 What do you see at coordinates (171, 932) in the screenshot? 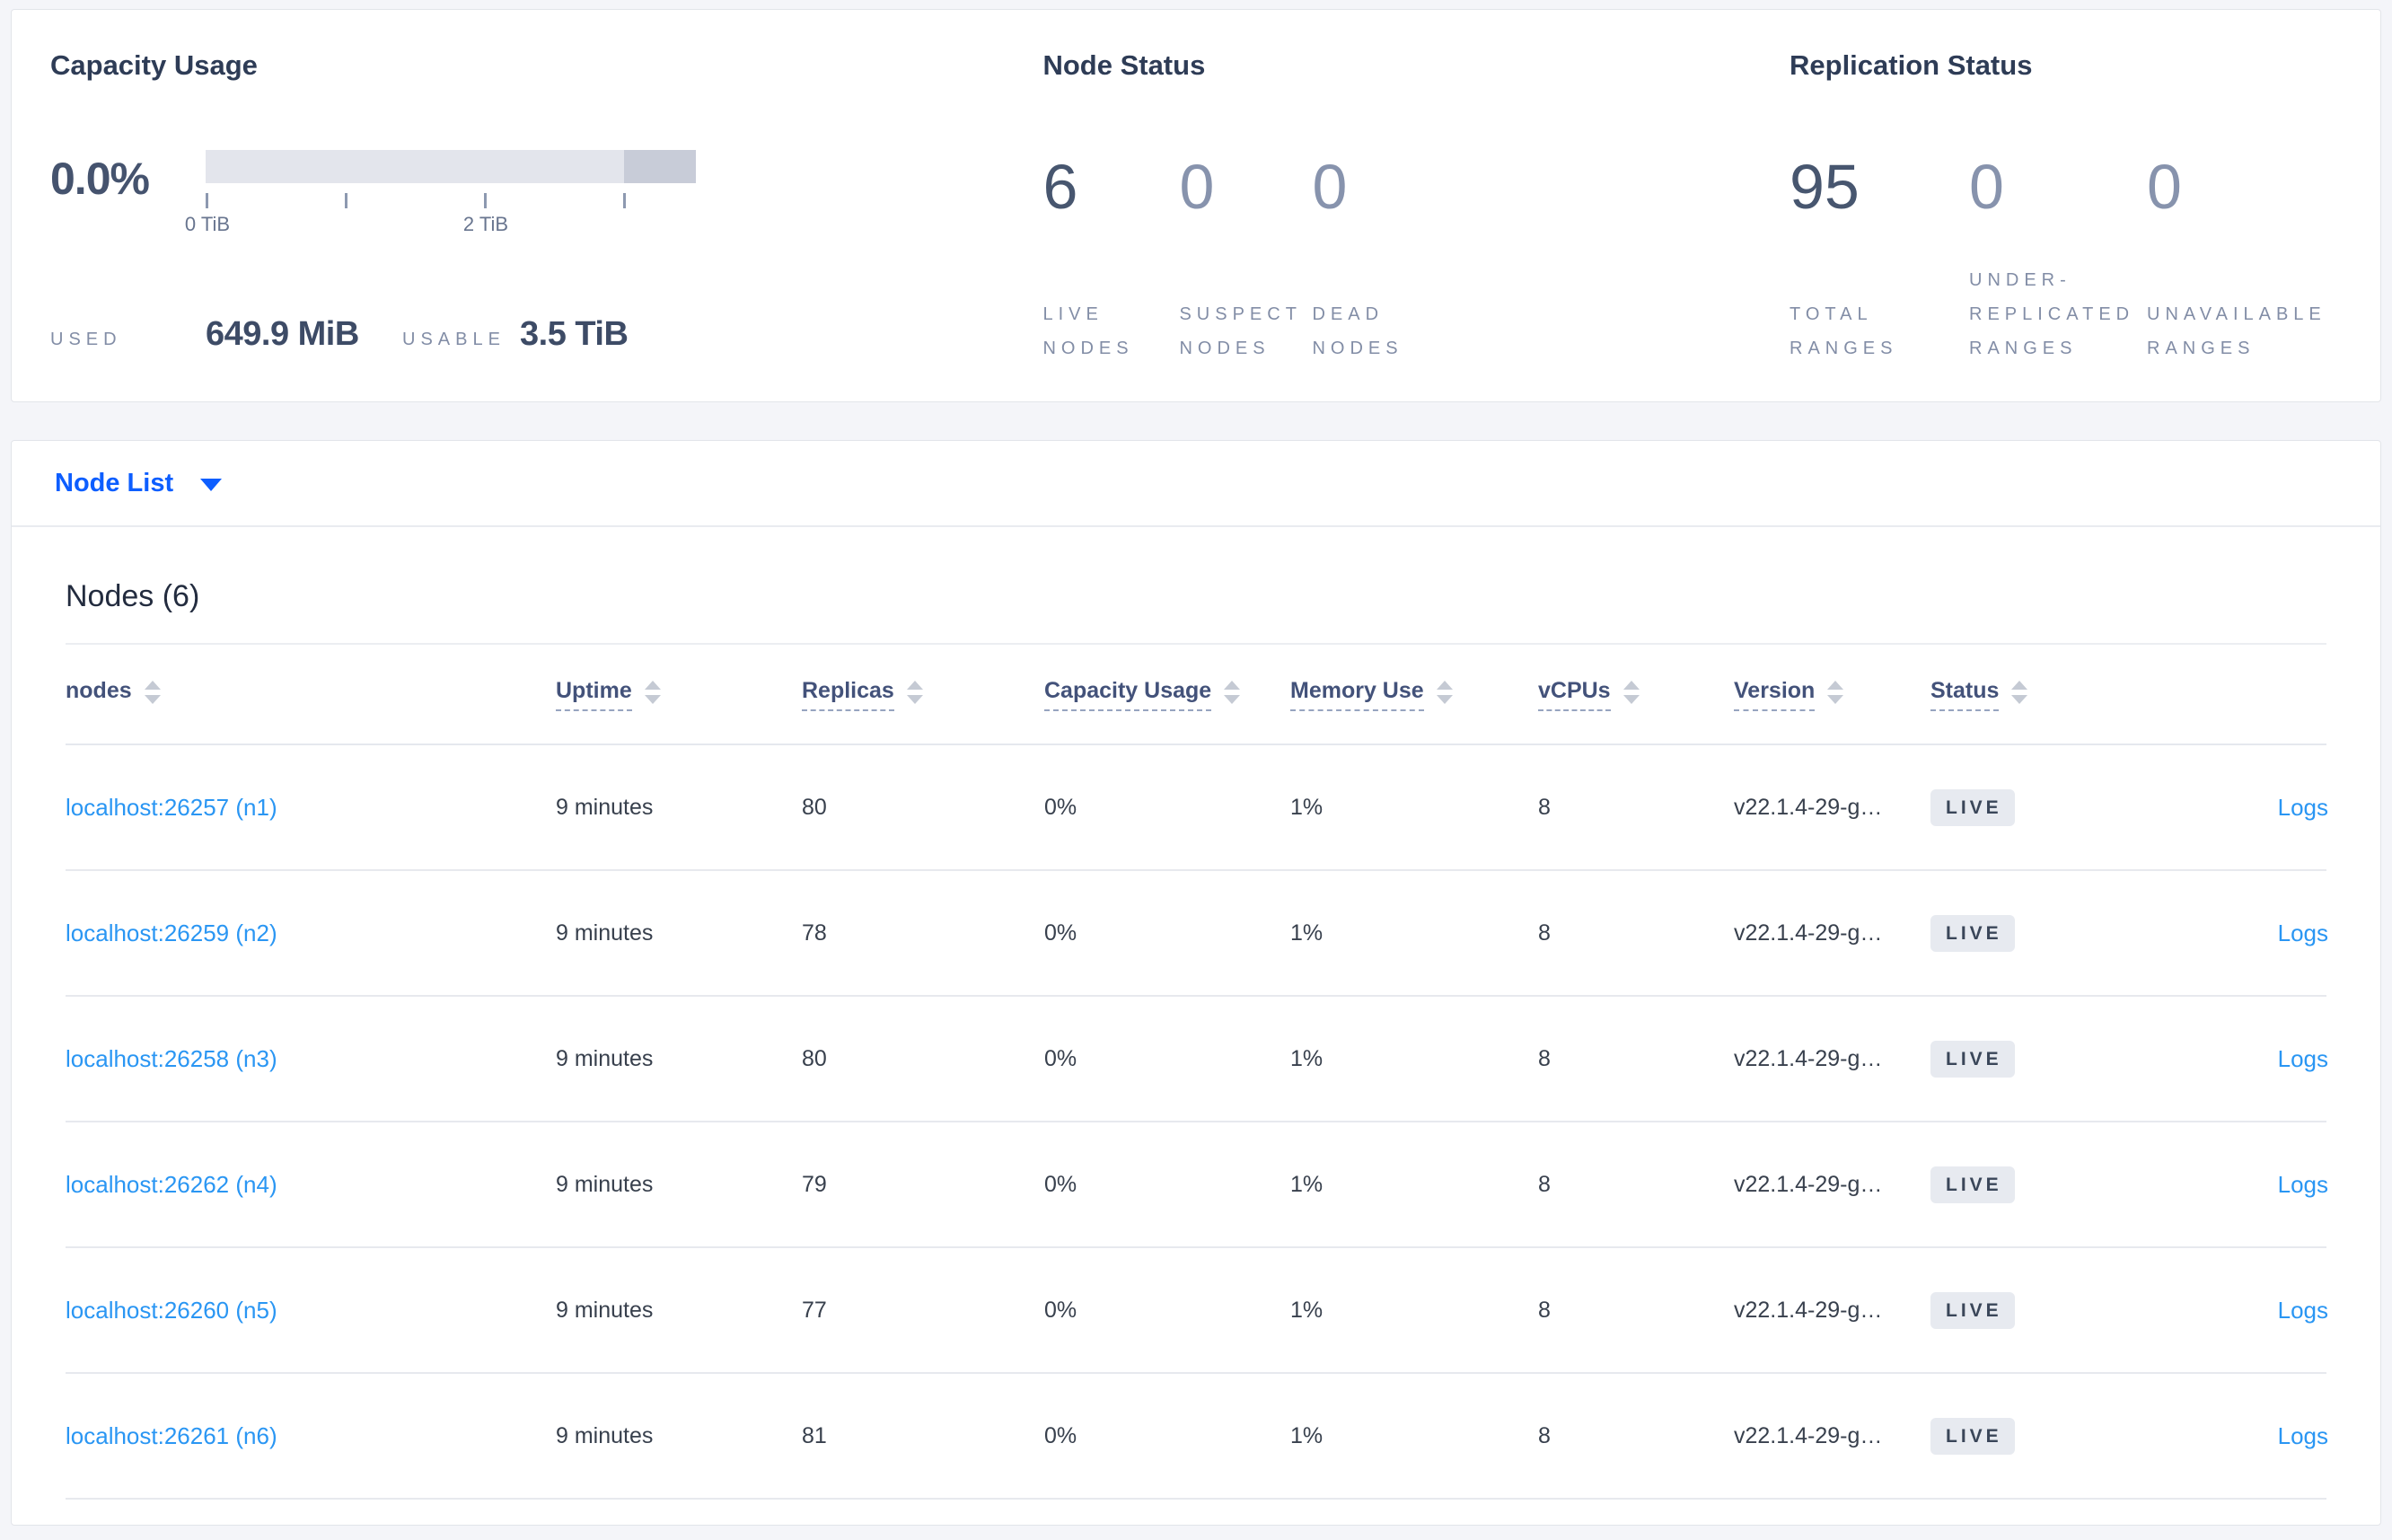
I see `node-link: localhost:26259 (n2)` at bounding box center [171, 932].